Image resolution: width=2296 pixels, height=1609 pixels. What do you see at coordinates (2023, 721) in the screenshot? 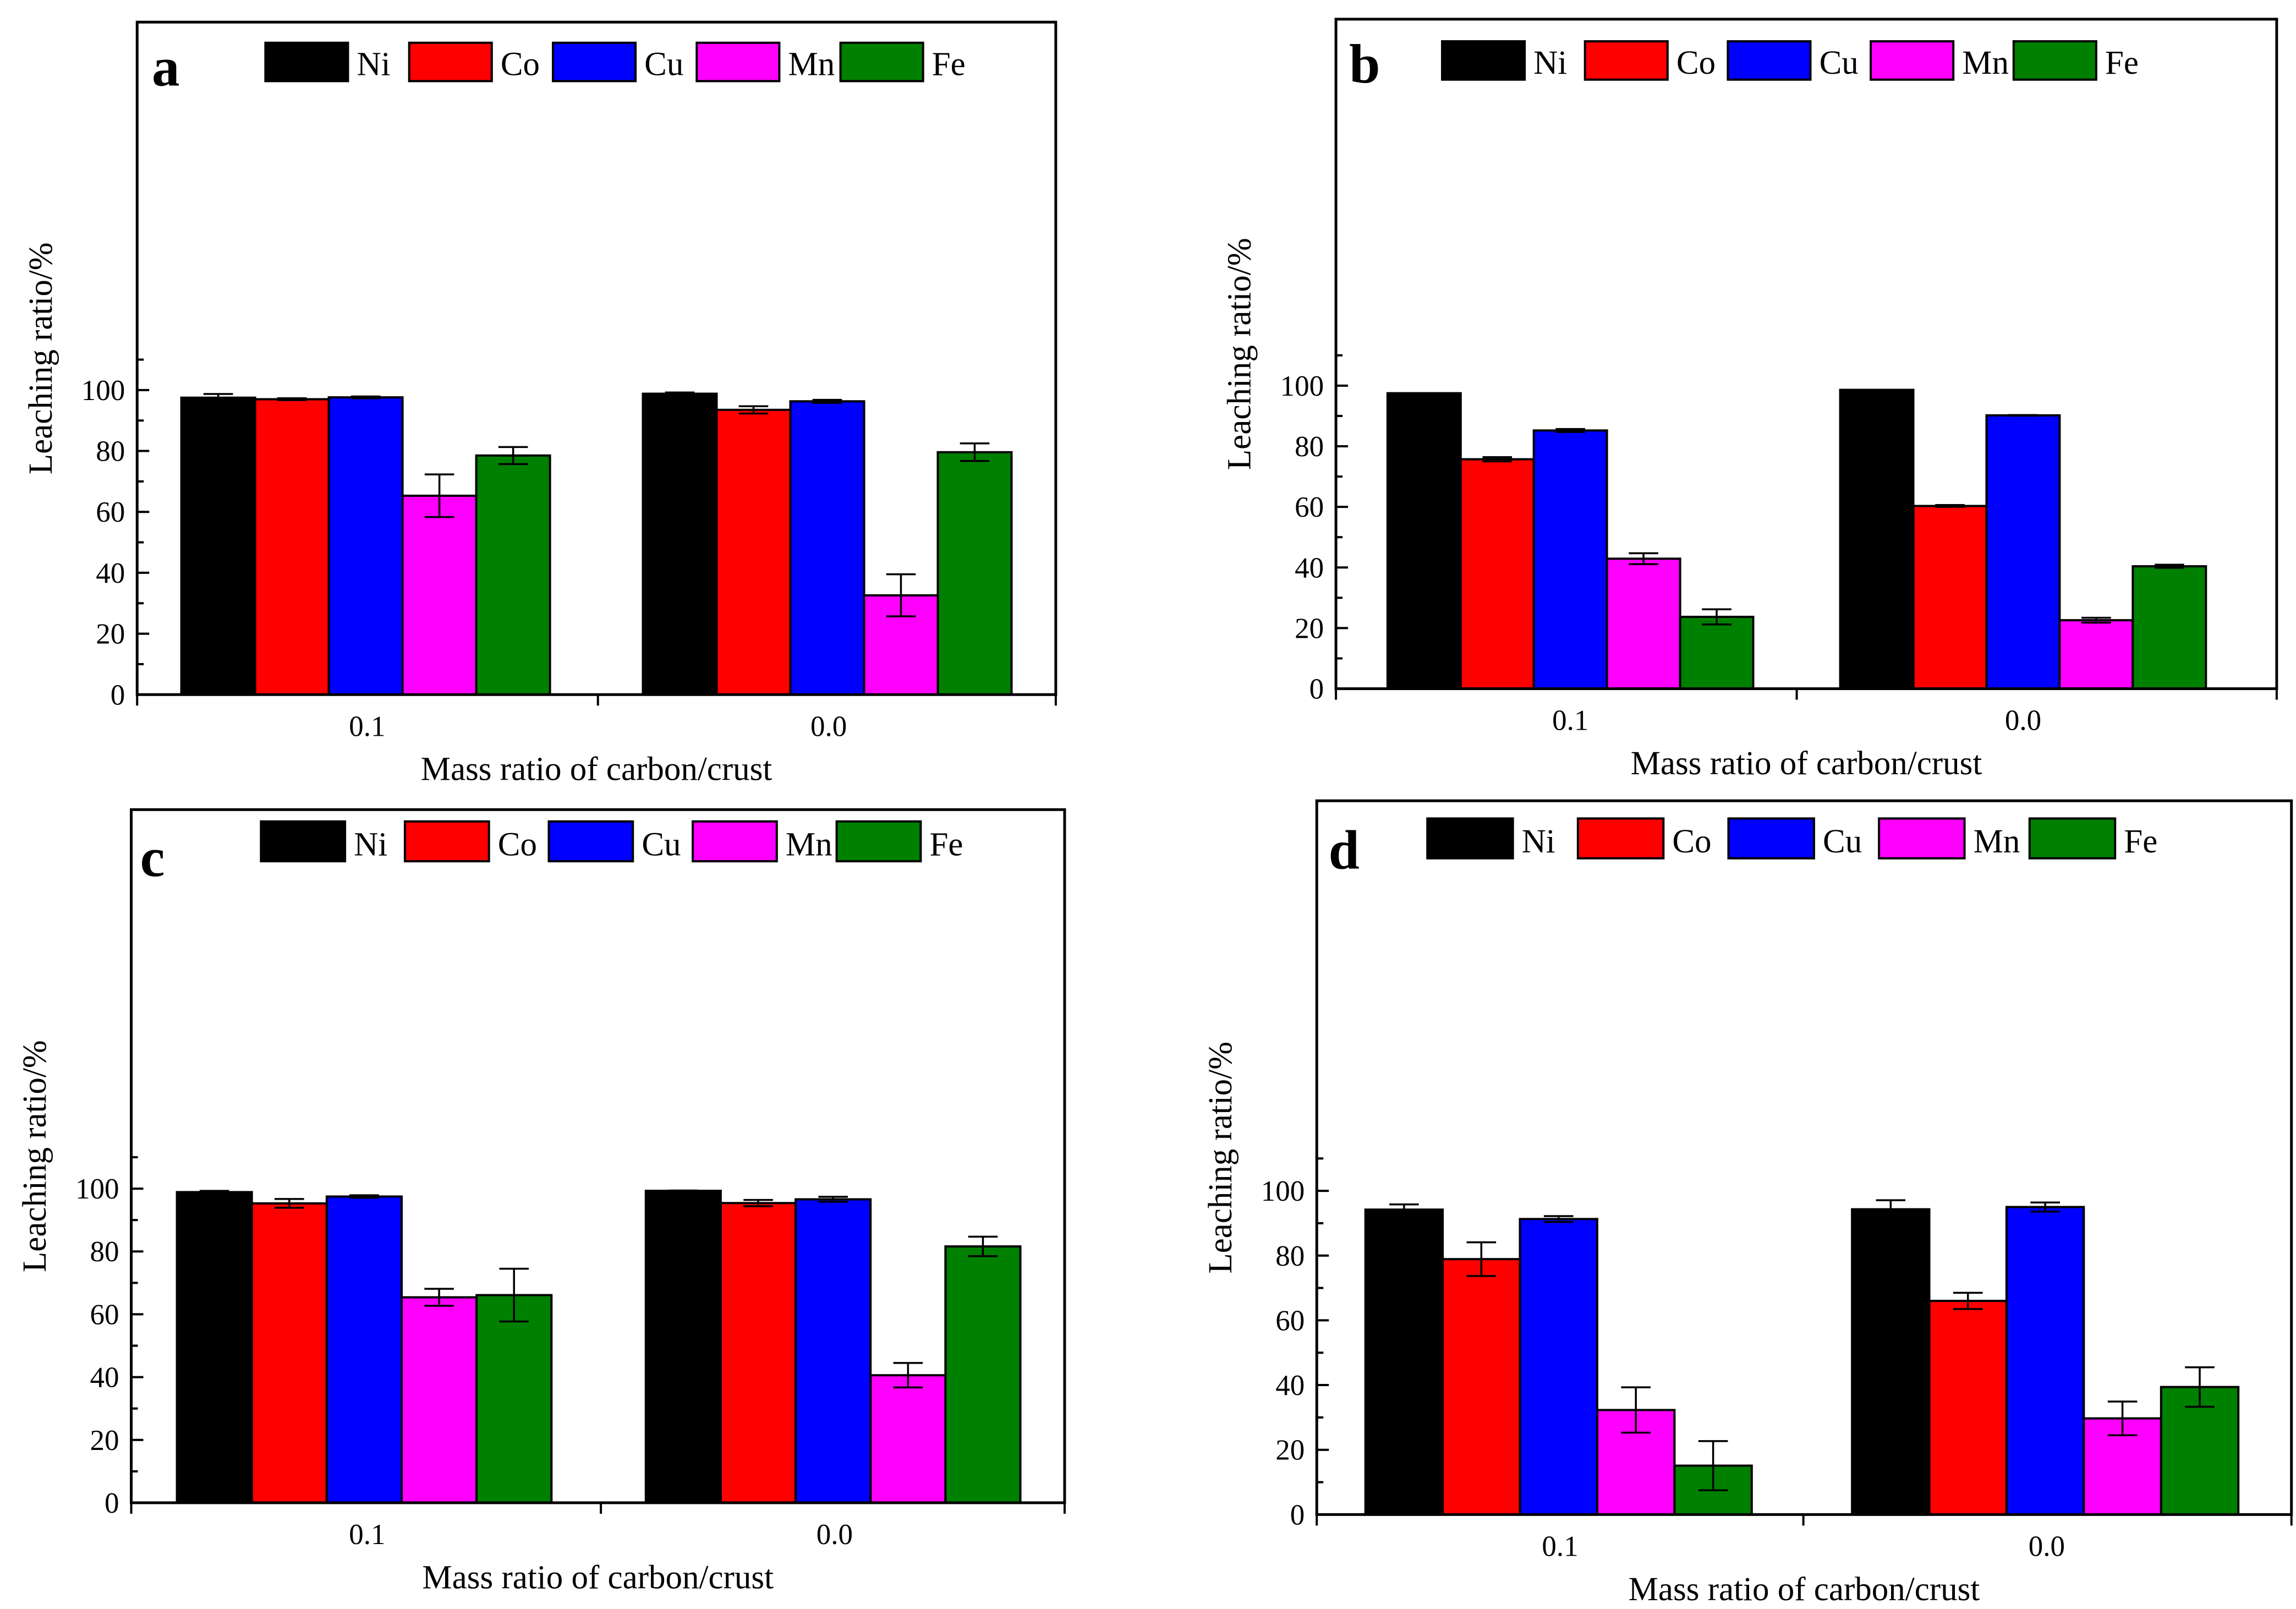
I see `x-tick-label: 0.0` at bounding box center [2023, 721].